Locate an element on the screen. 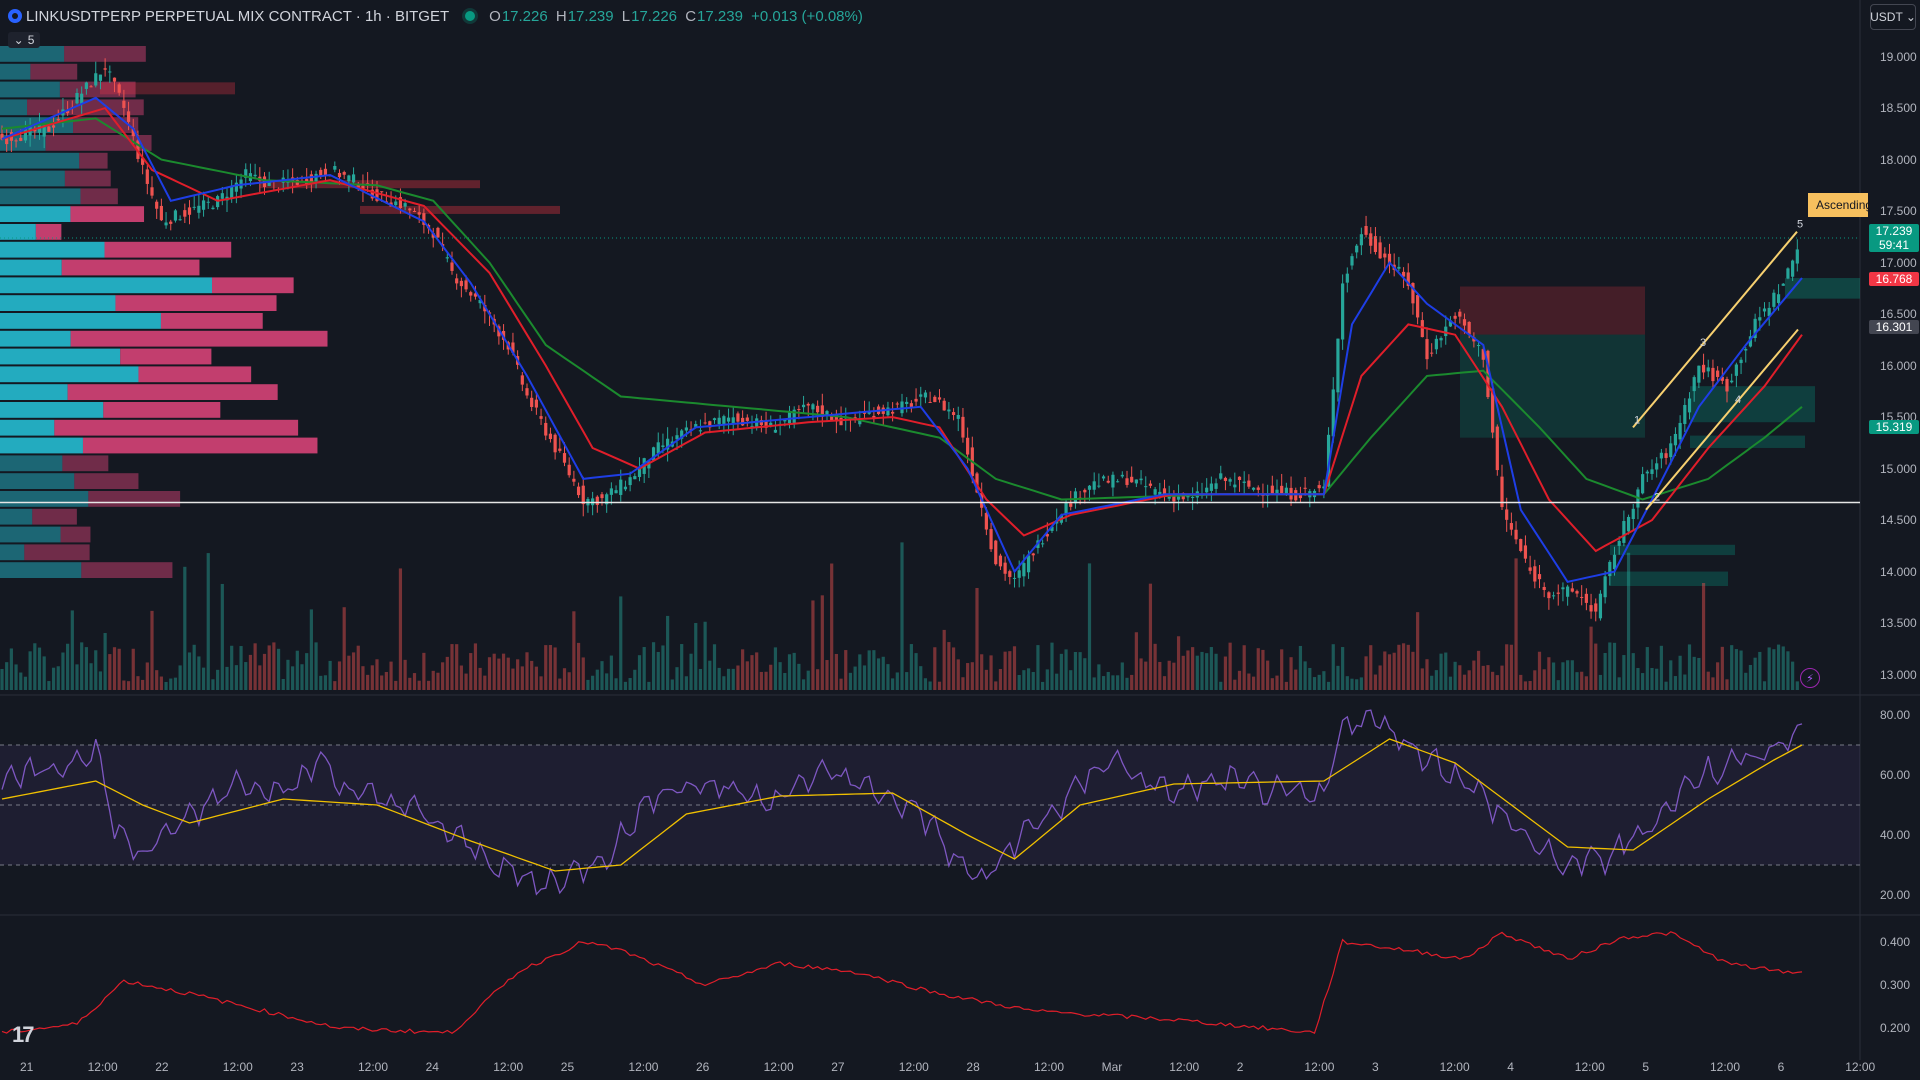 The width and height of the screenshot is (1920, 1080). wave-label: 4 is located at coordinates (1738, 400).